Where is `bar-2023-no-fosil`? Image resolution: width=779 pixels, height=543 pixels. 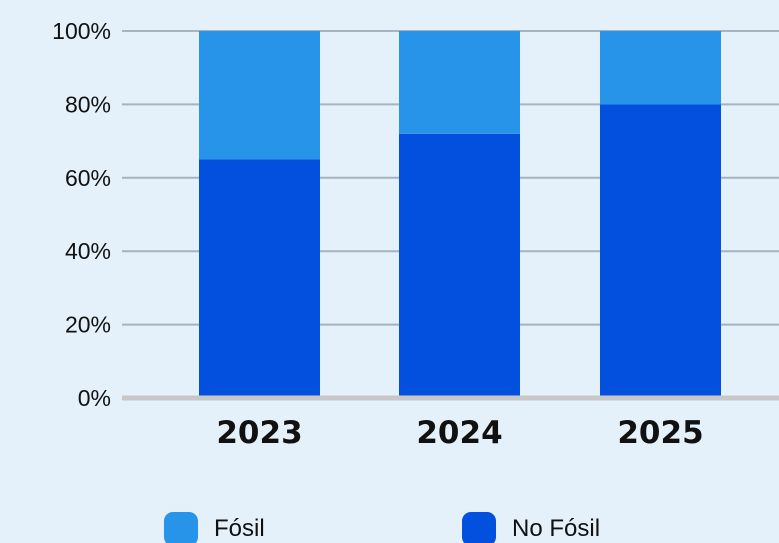
bar-2023-no-fosil is located at coordinates (259, 278).